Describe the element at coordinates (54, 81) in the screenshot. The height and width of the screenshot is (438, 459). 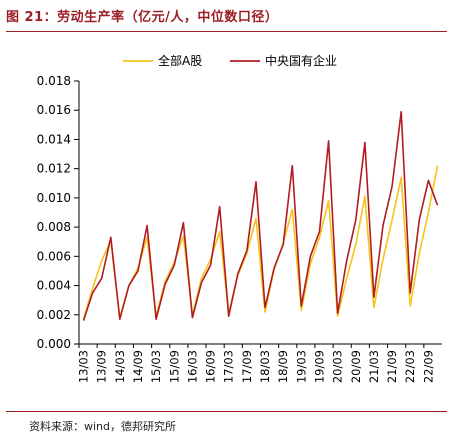
I see `y-tick-label: 0.018` at that location.